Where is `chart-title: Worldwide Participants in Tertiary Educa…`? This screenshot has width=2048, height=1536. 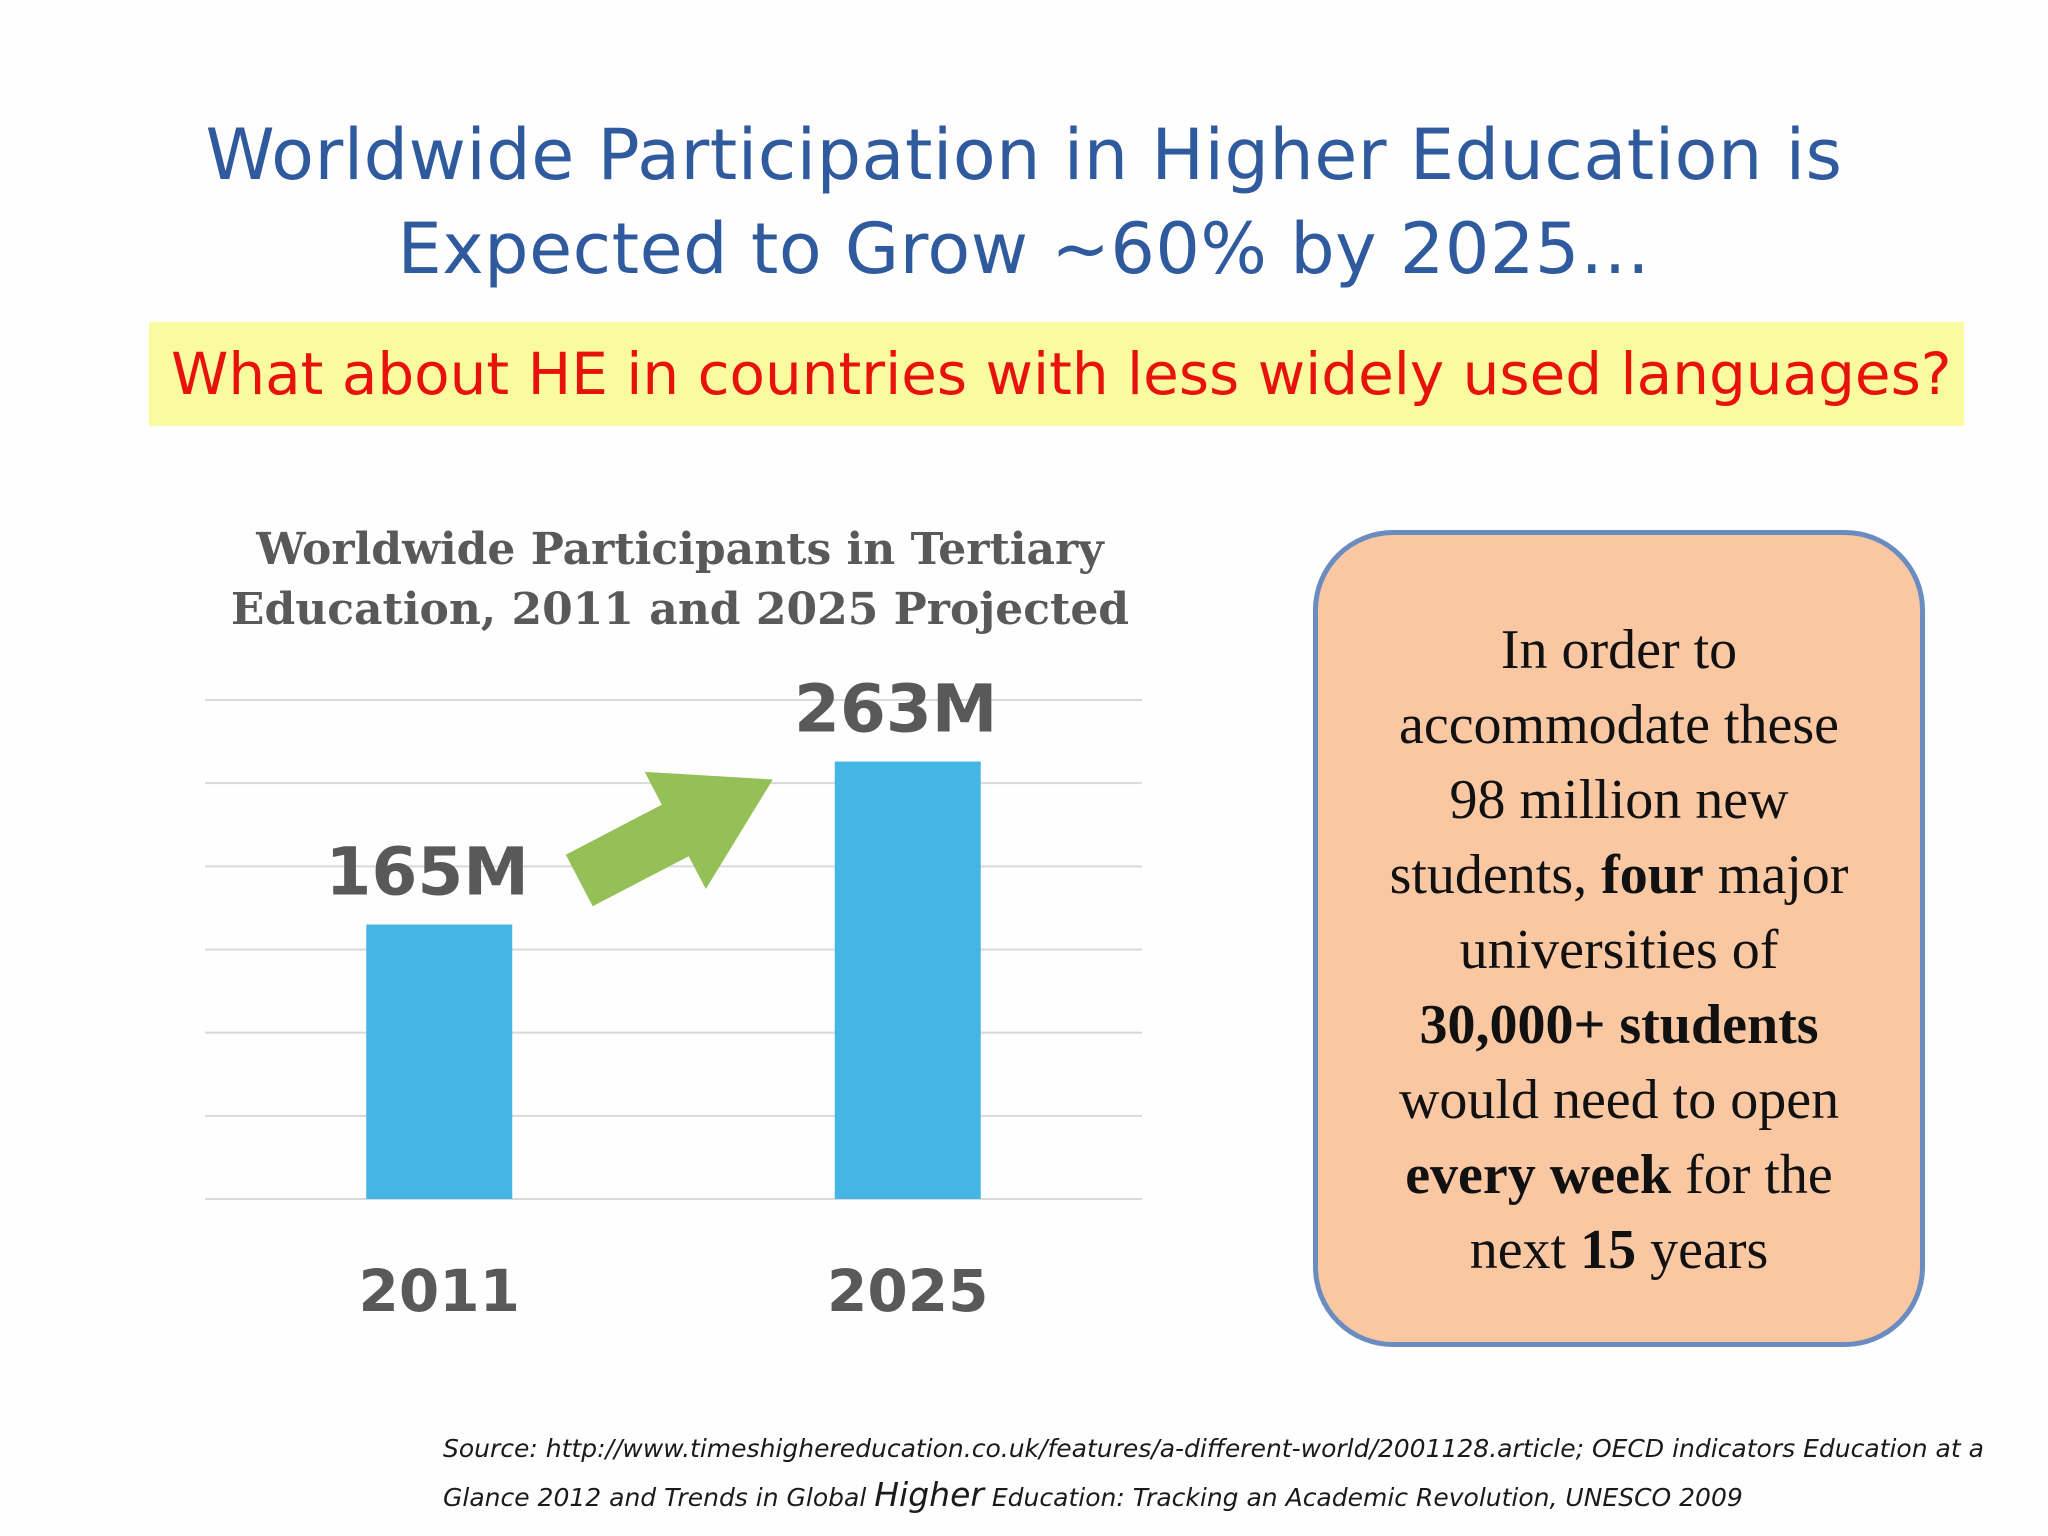 chart-title: Worldwide Participants in Tertiary Educa… is located at coordinates (680, 579).